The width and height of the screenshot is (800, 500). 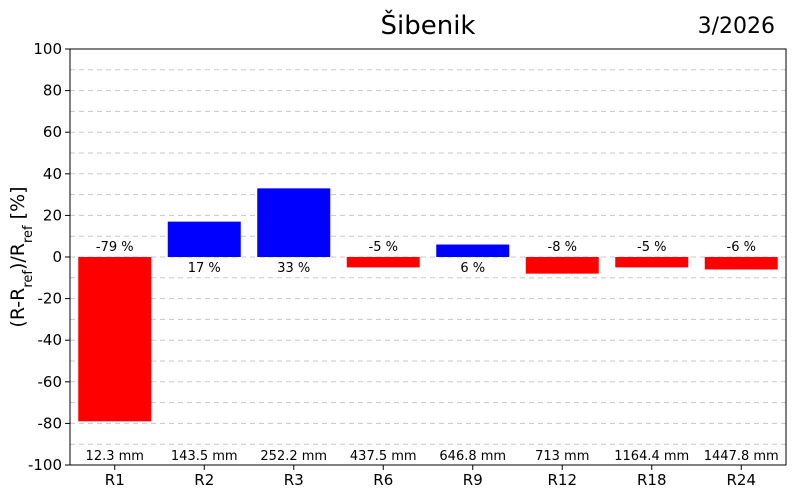 What do you see at coordinates (21, 256) in the screenshot?
I see `y-axis-label: (R-Rref)/Rref [%]` at bounding box center [21, 256].